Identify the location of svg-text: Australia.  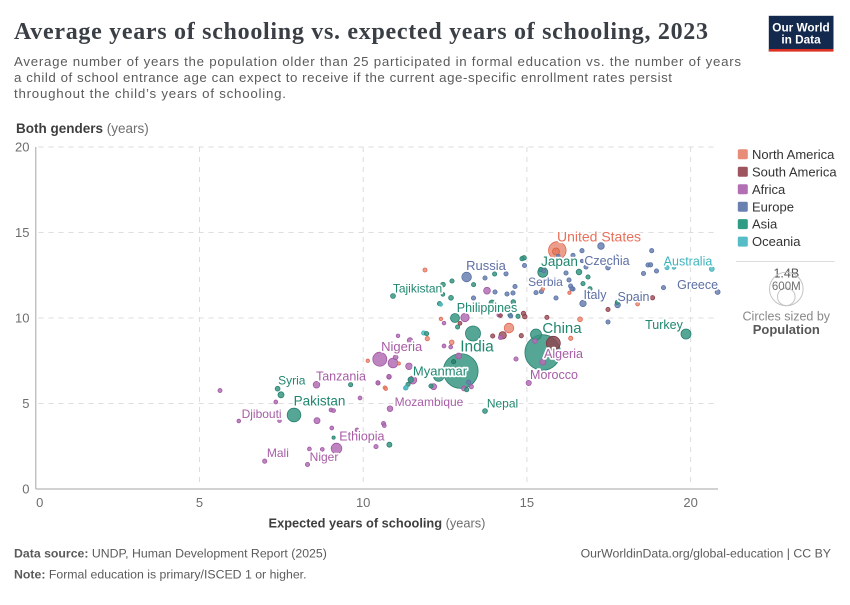
(688, 261).